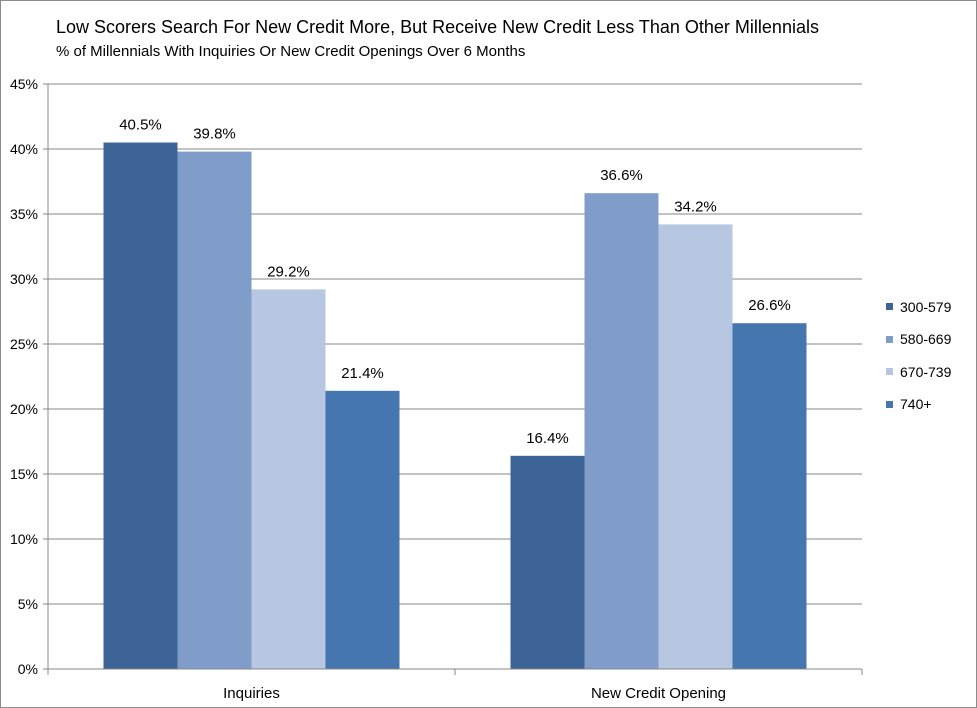 This screenshot has height=708, width=977. What do you see at coordinates (24, 344) in the screenshot?
I see `y-tick-label: 25%` at bounding box center [24, 344].